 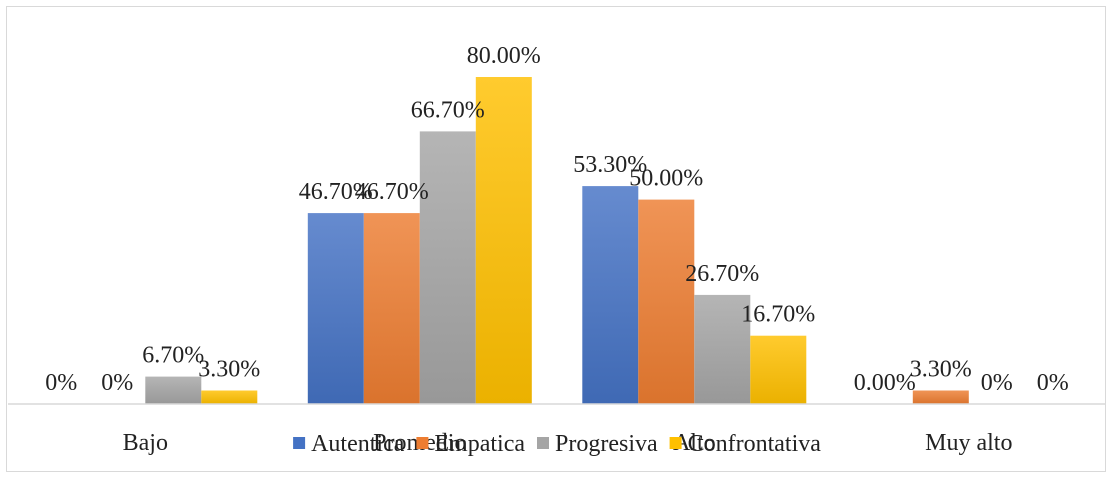 I want to click on bar-alto-empatica, so click(x=666, y=301).